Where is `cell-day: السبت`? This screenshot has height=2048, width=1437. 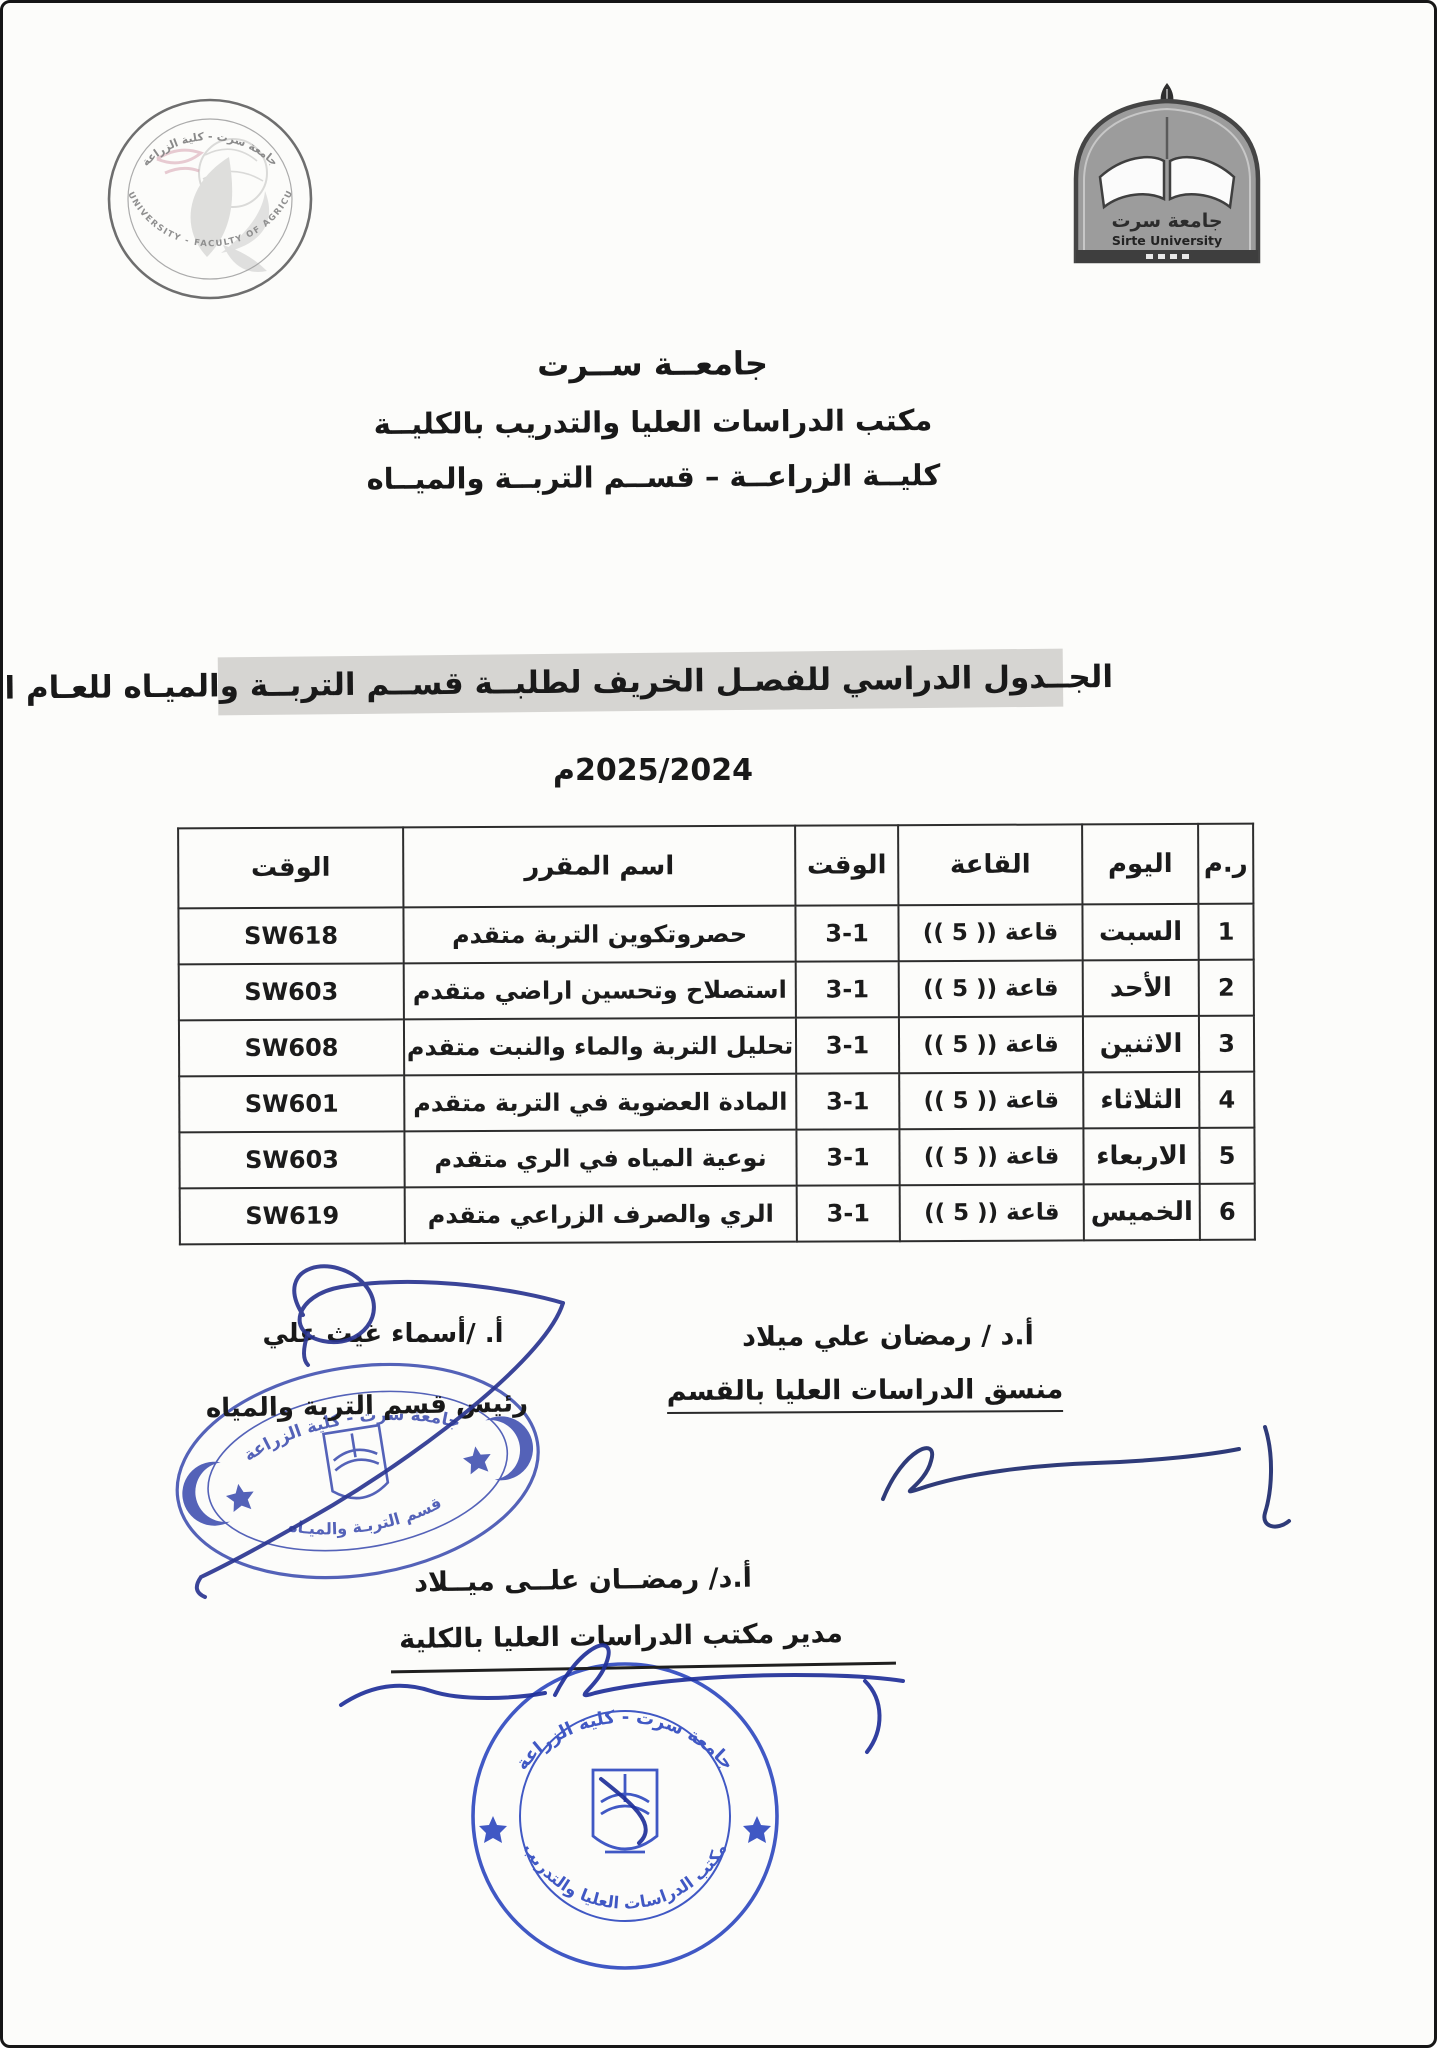 cell-day: السبت is located at coordinates (1140, 932).